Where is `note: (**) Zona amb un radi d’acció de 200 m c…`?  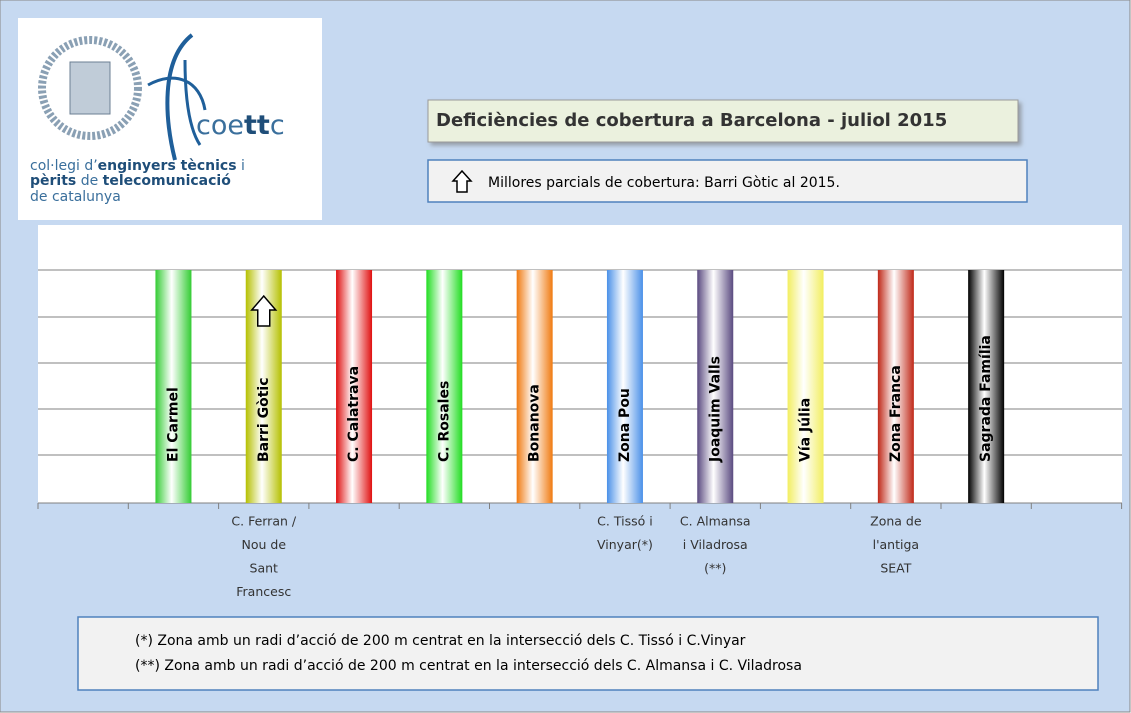
note: (**) Zona amb un radi d’acció de 200 m c… is located at coordinates (468, 666).